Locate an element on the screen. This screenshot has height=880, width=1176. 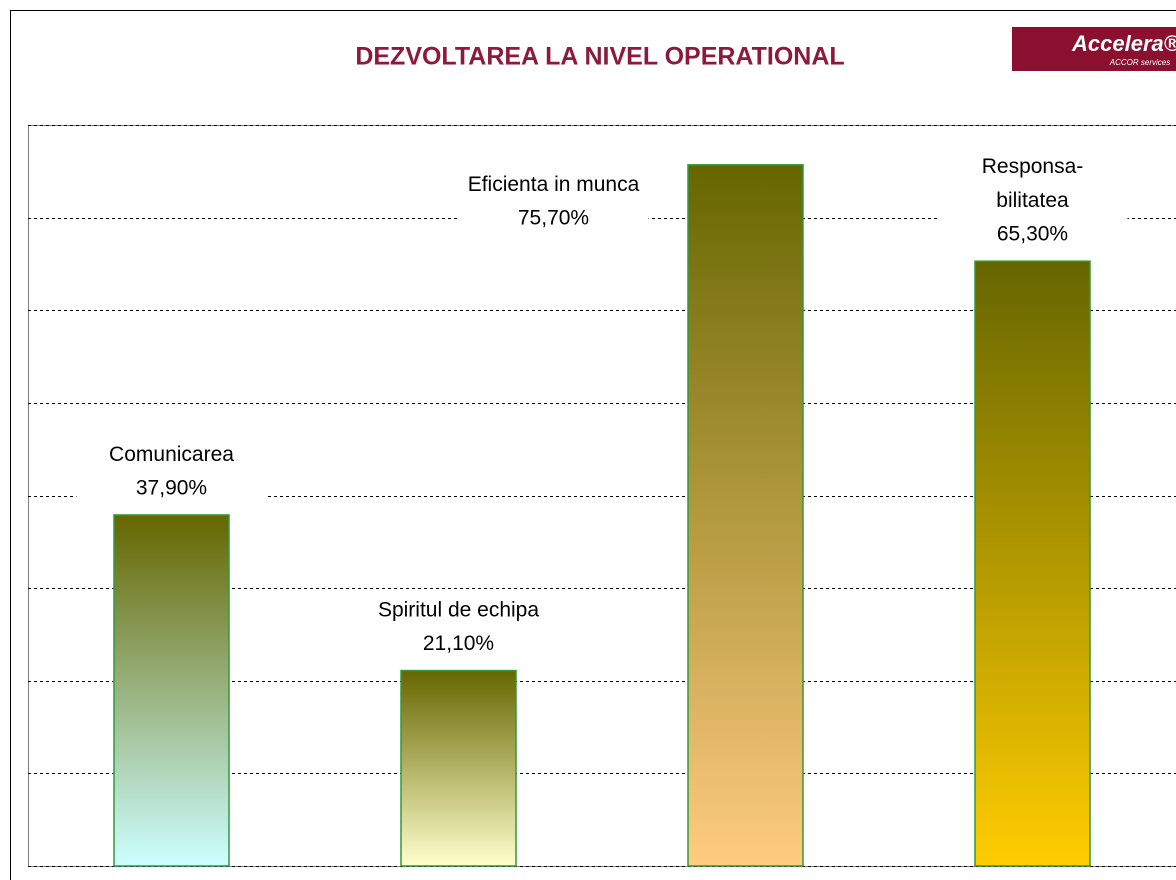
logo-box is located at coordinates (1094, 49).